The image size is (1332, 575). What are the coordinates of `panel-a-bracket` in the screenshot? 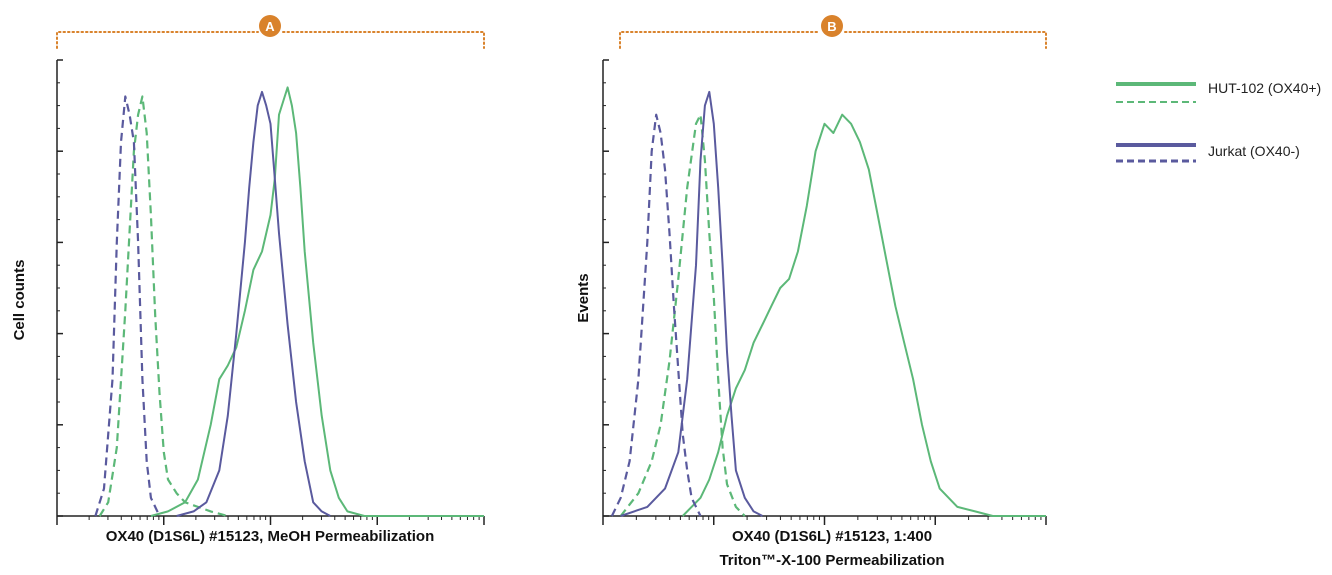 It's located at (270, 40).